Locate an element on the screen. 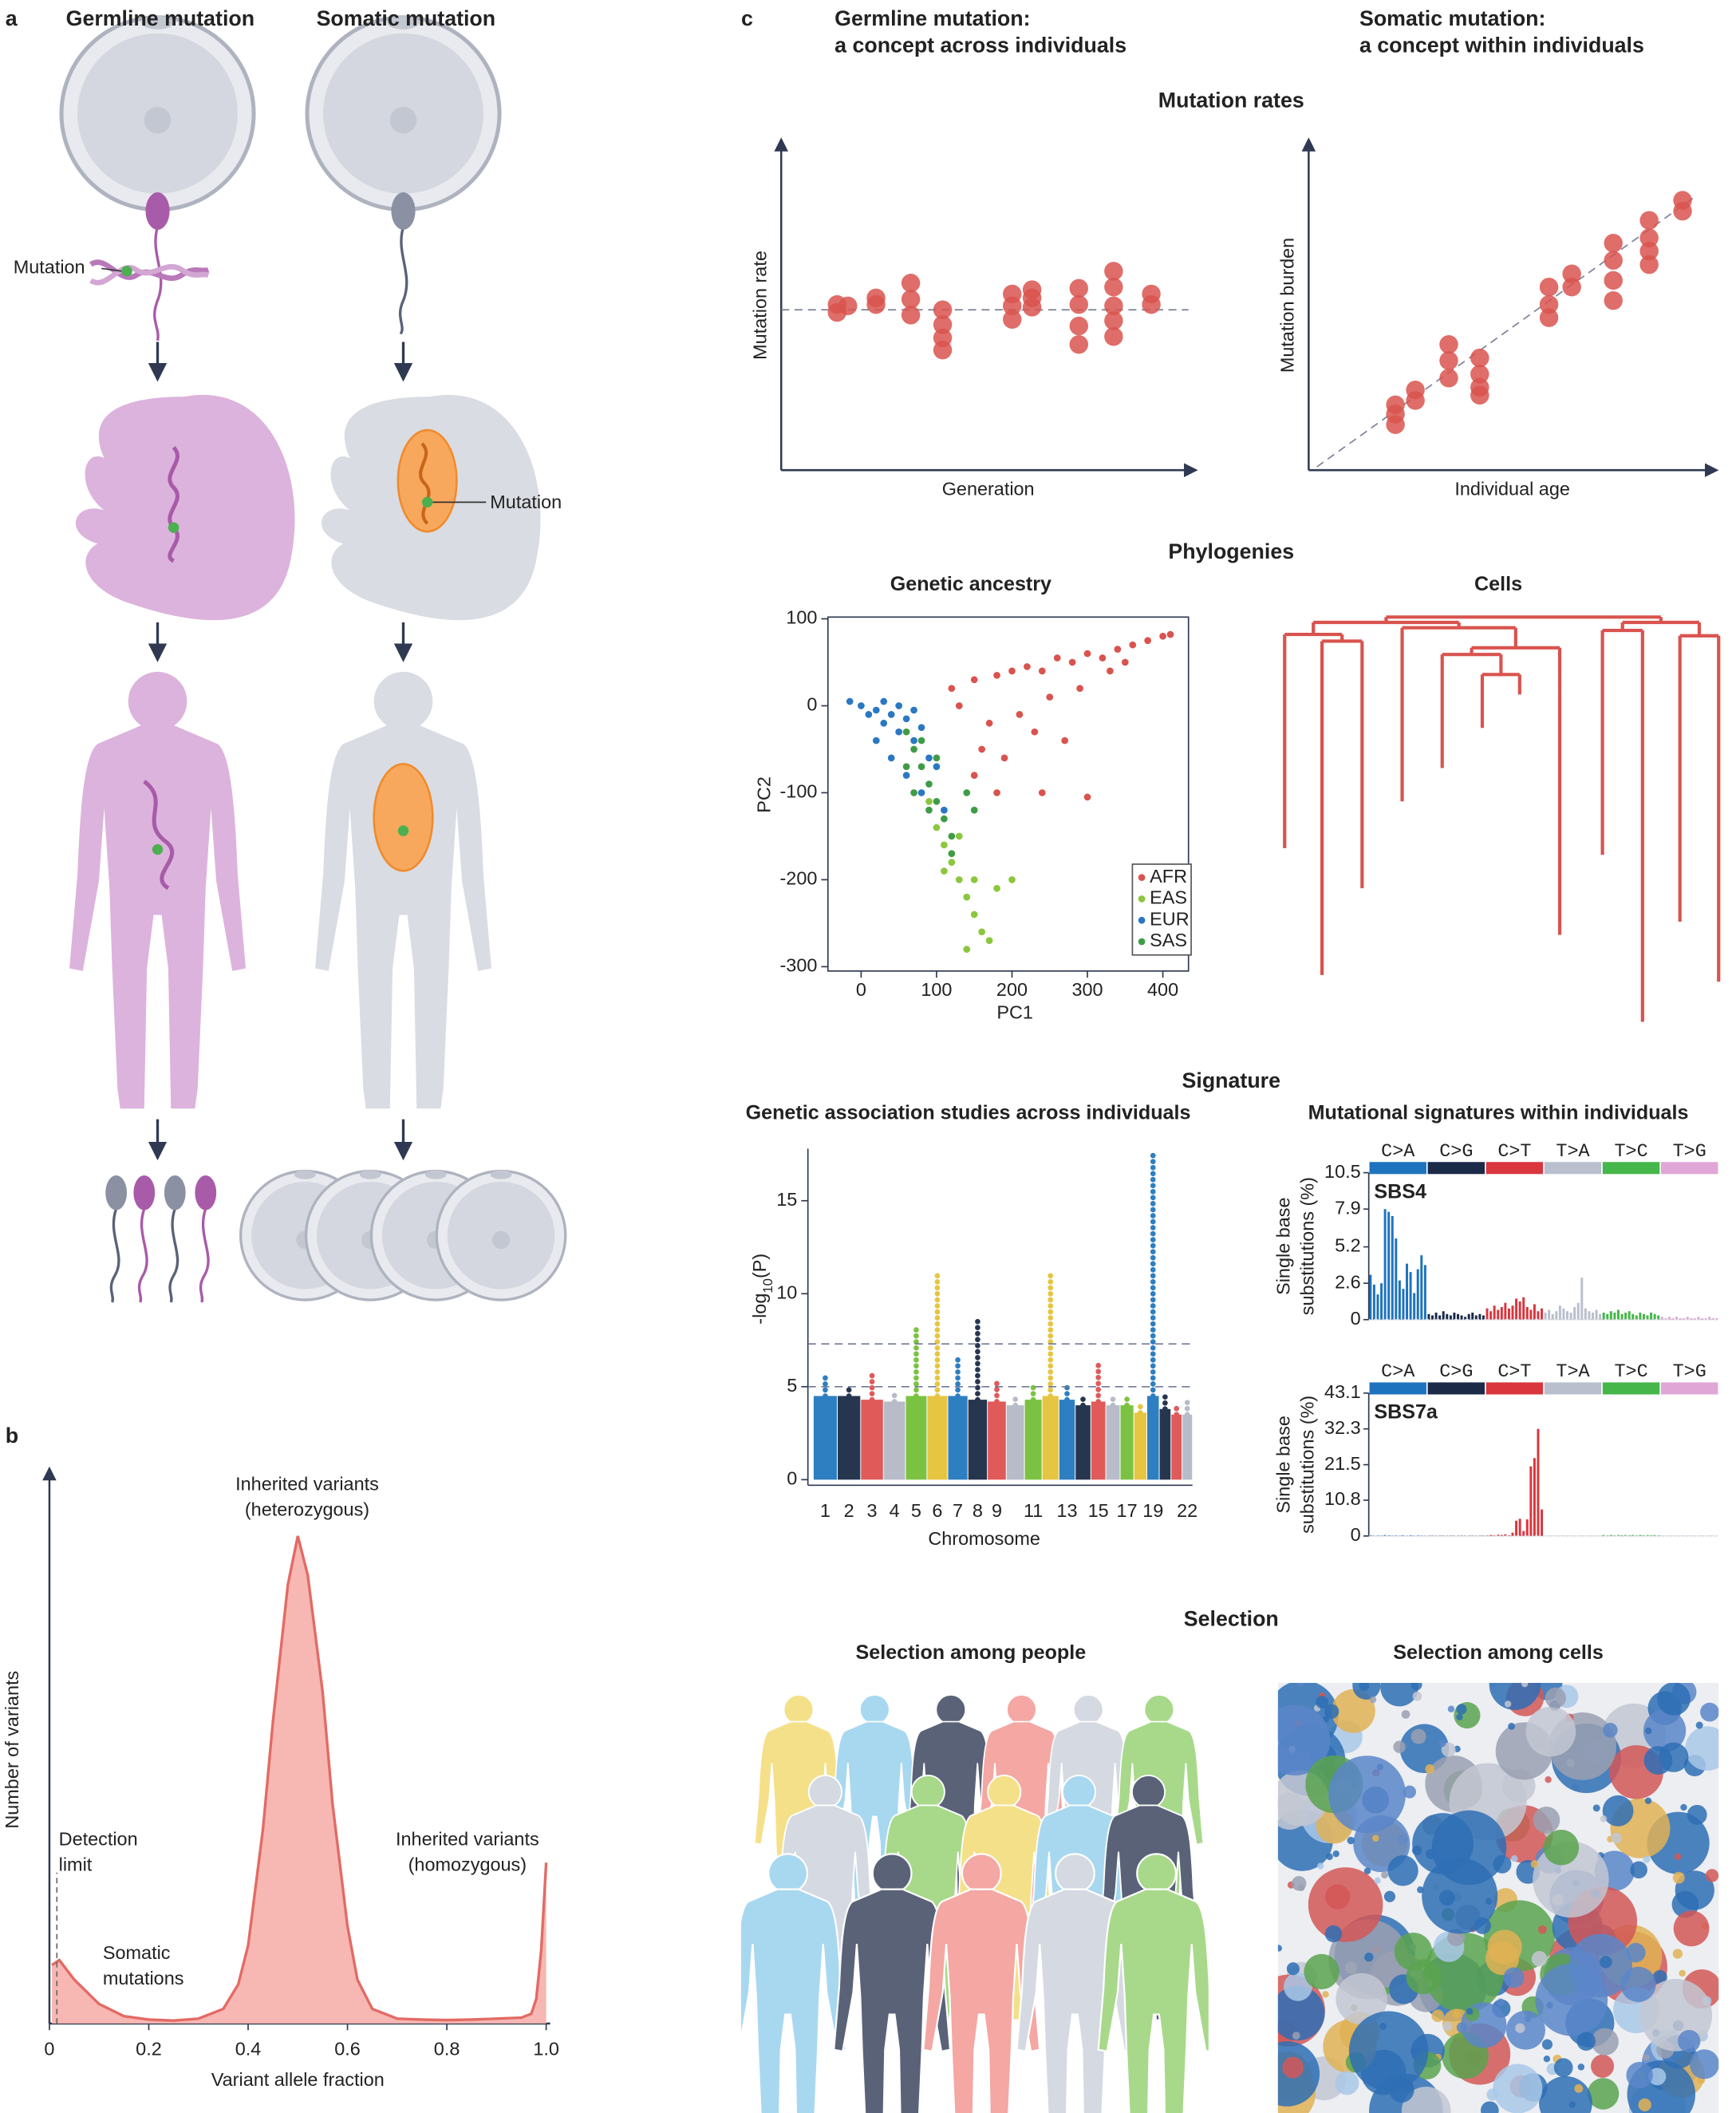 The image size is (1736, 2113). egg-row is located at coordinates (403, 1234).